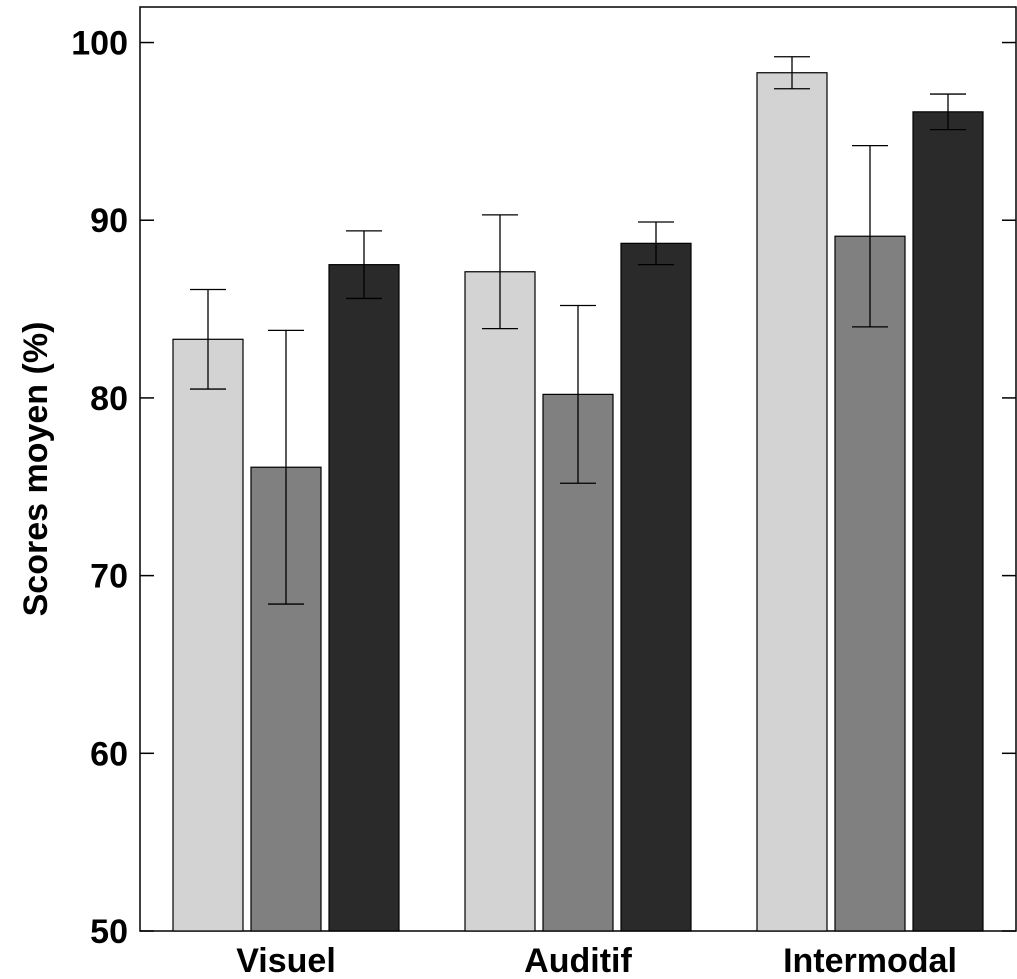 The width and height of the screenshot is (1017, 979). Describe the element at coordinates (109, 399) in the screenshot. I see `y-tick-label: 80` at that location.